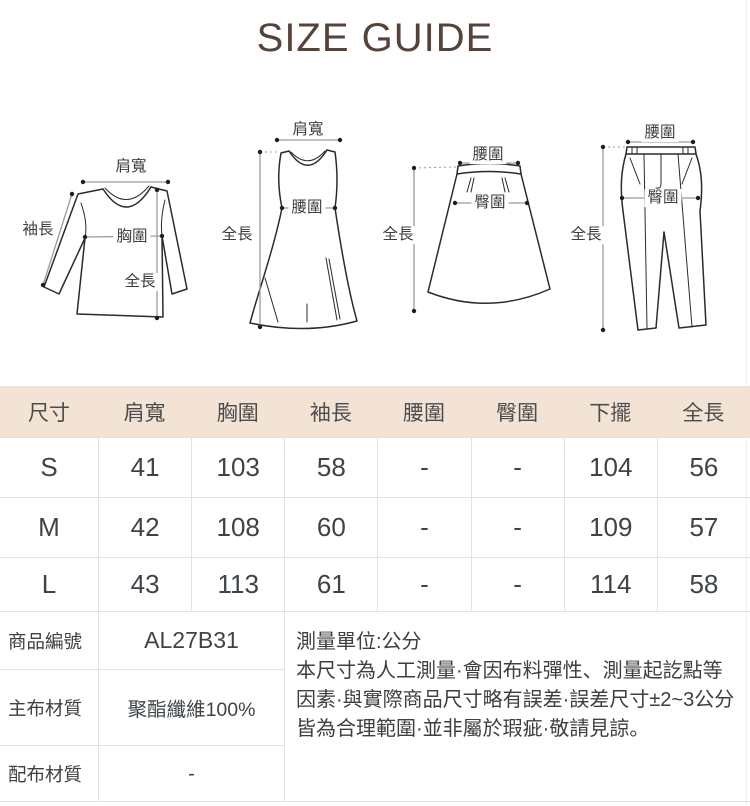 The image size is (750, 806). What do you see at coordinates (610, 467) in the screenshot?
I see `size-cell: 104` at bounding box center [610, 467].